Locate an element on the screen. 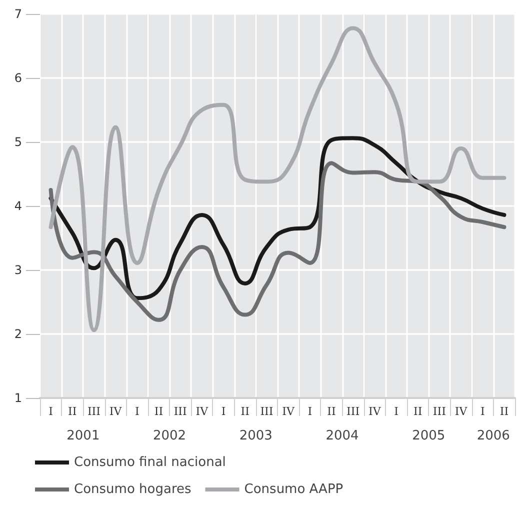  y-tick-label: 7 is located at coordinates (18, 14).